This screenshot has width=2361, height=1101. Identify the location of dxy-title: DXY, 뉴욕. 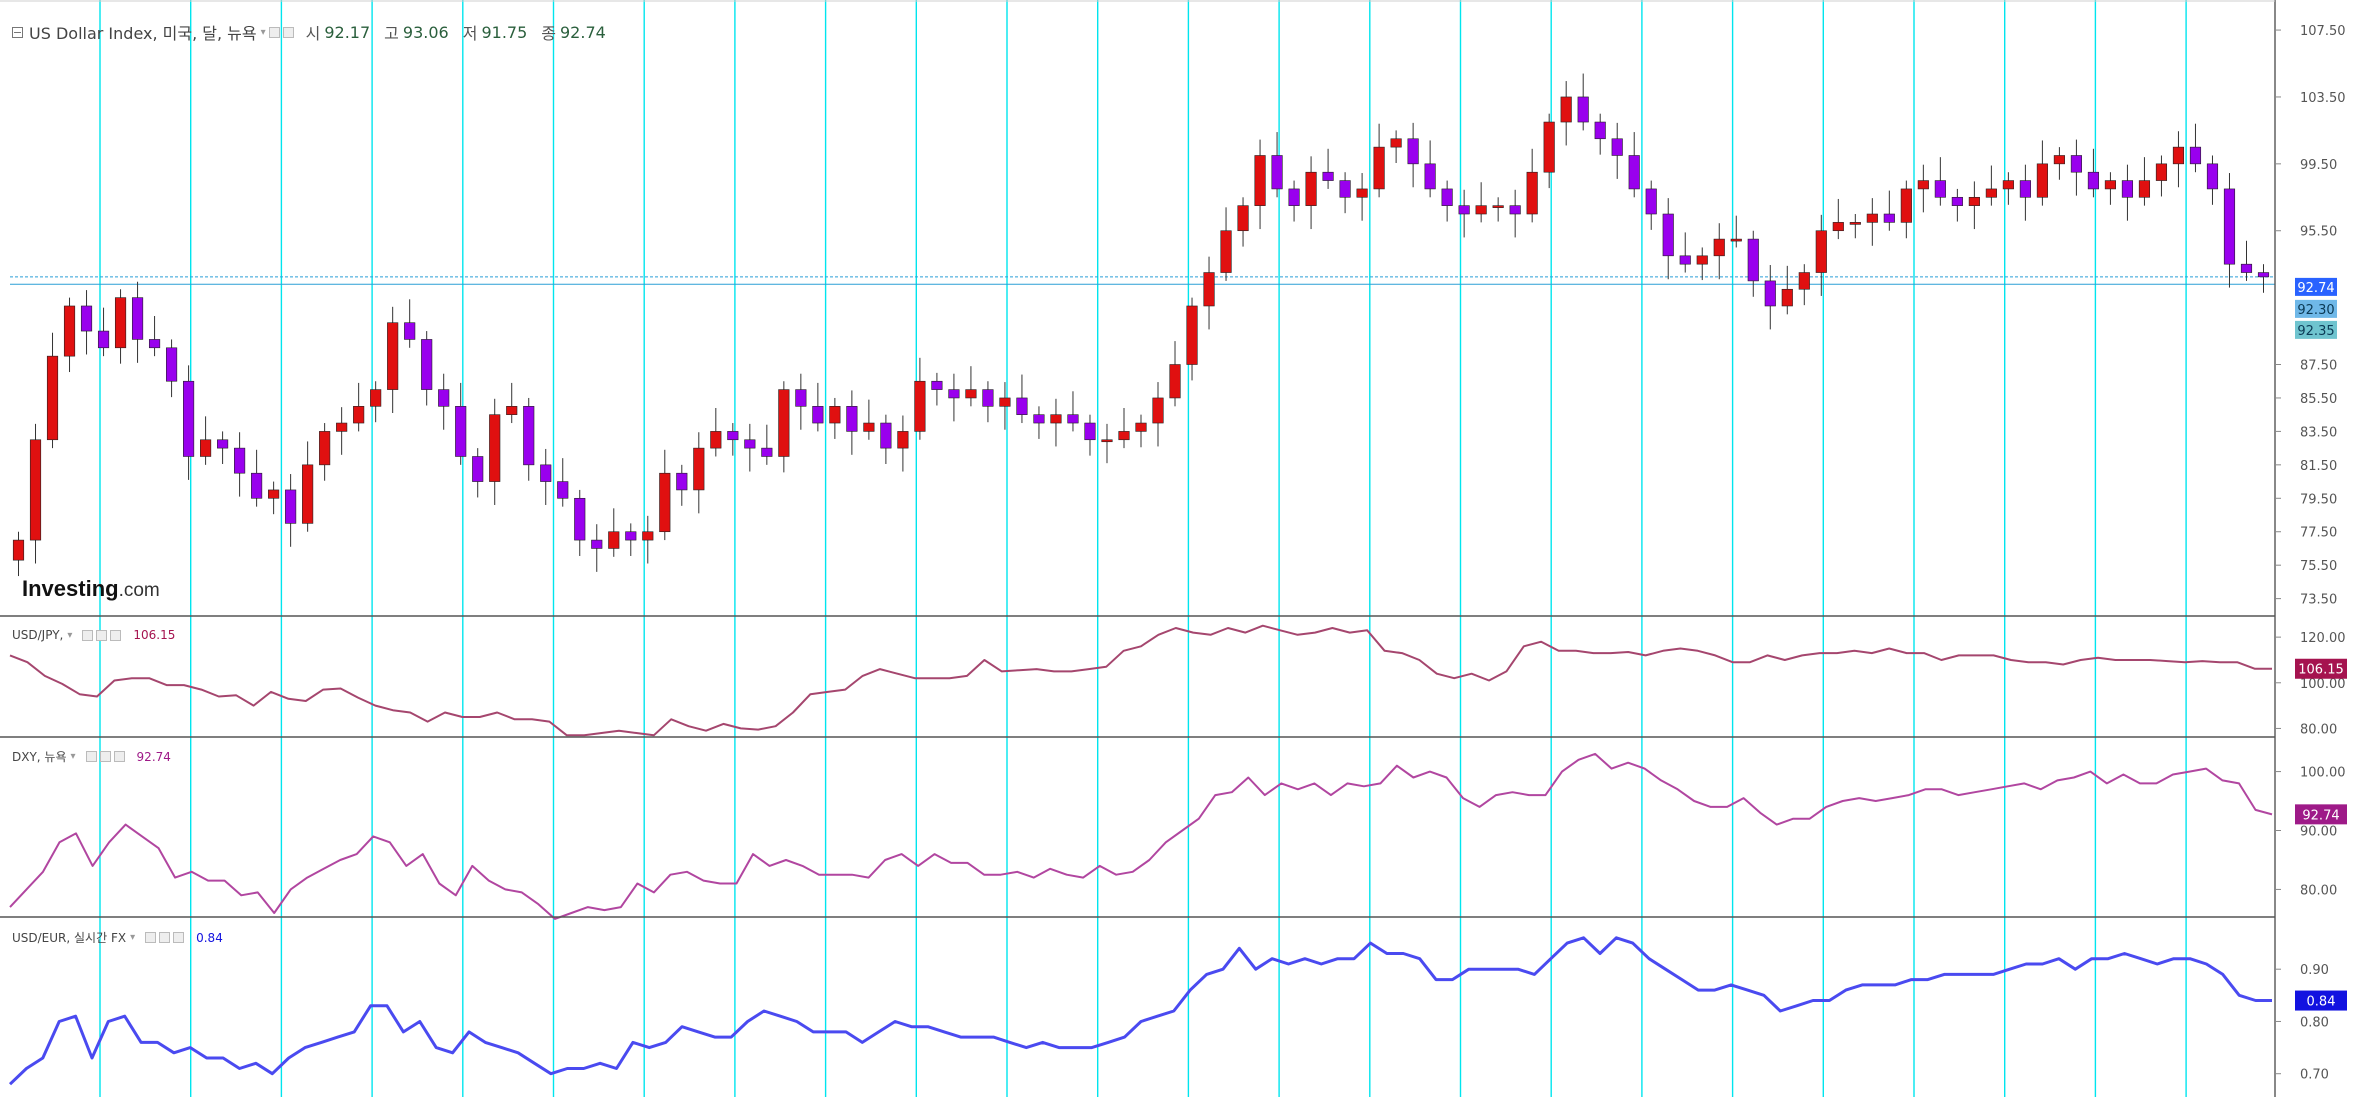
(39, 757).